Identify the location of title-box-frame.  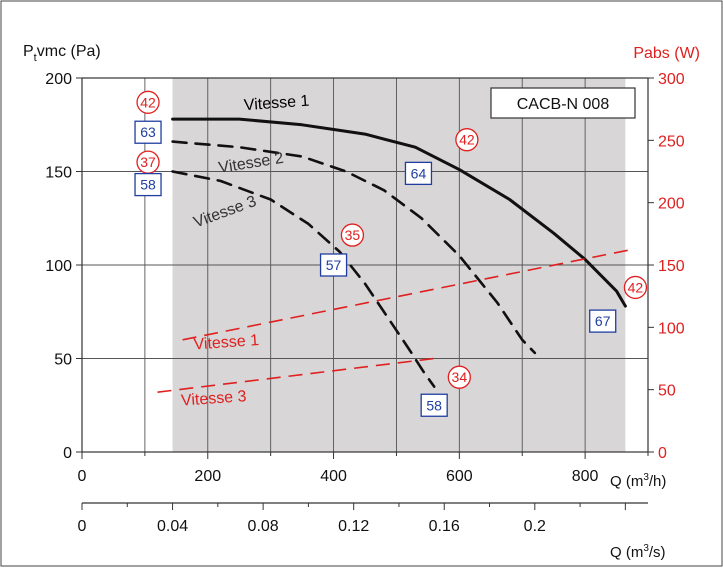
(563, 103).